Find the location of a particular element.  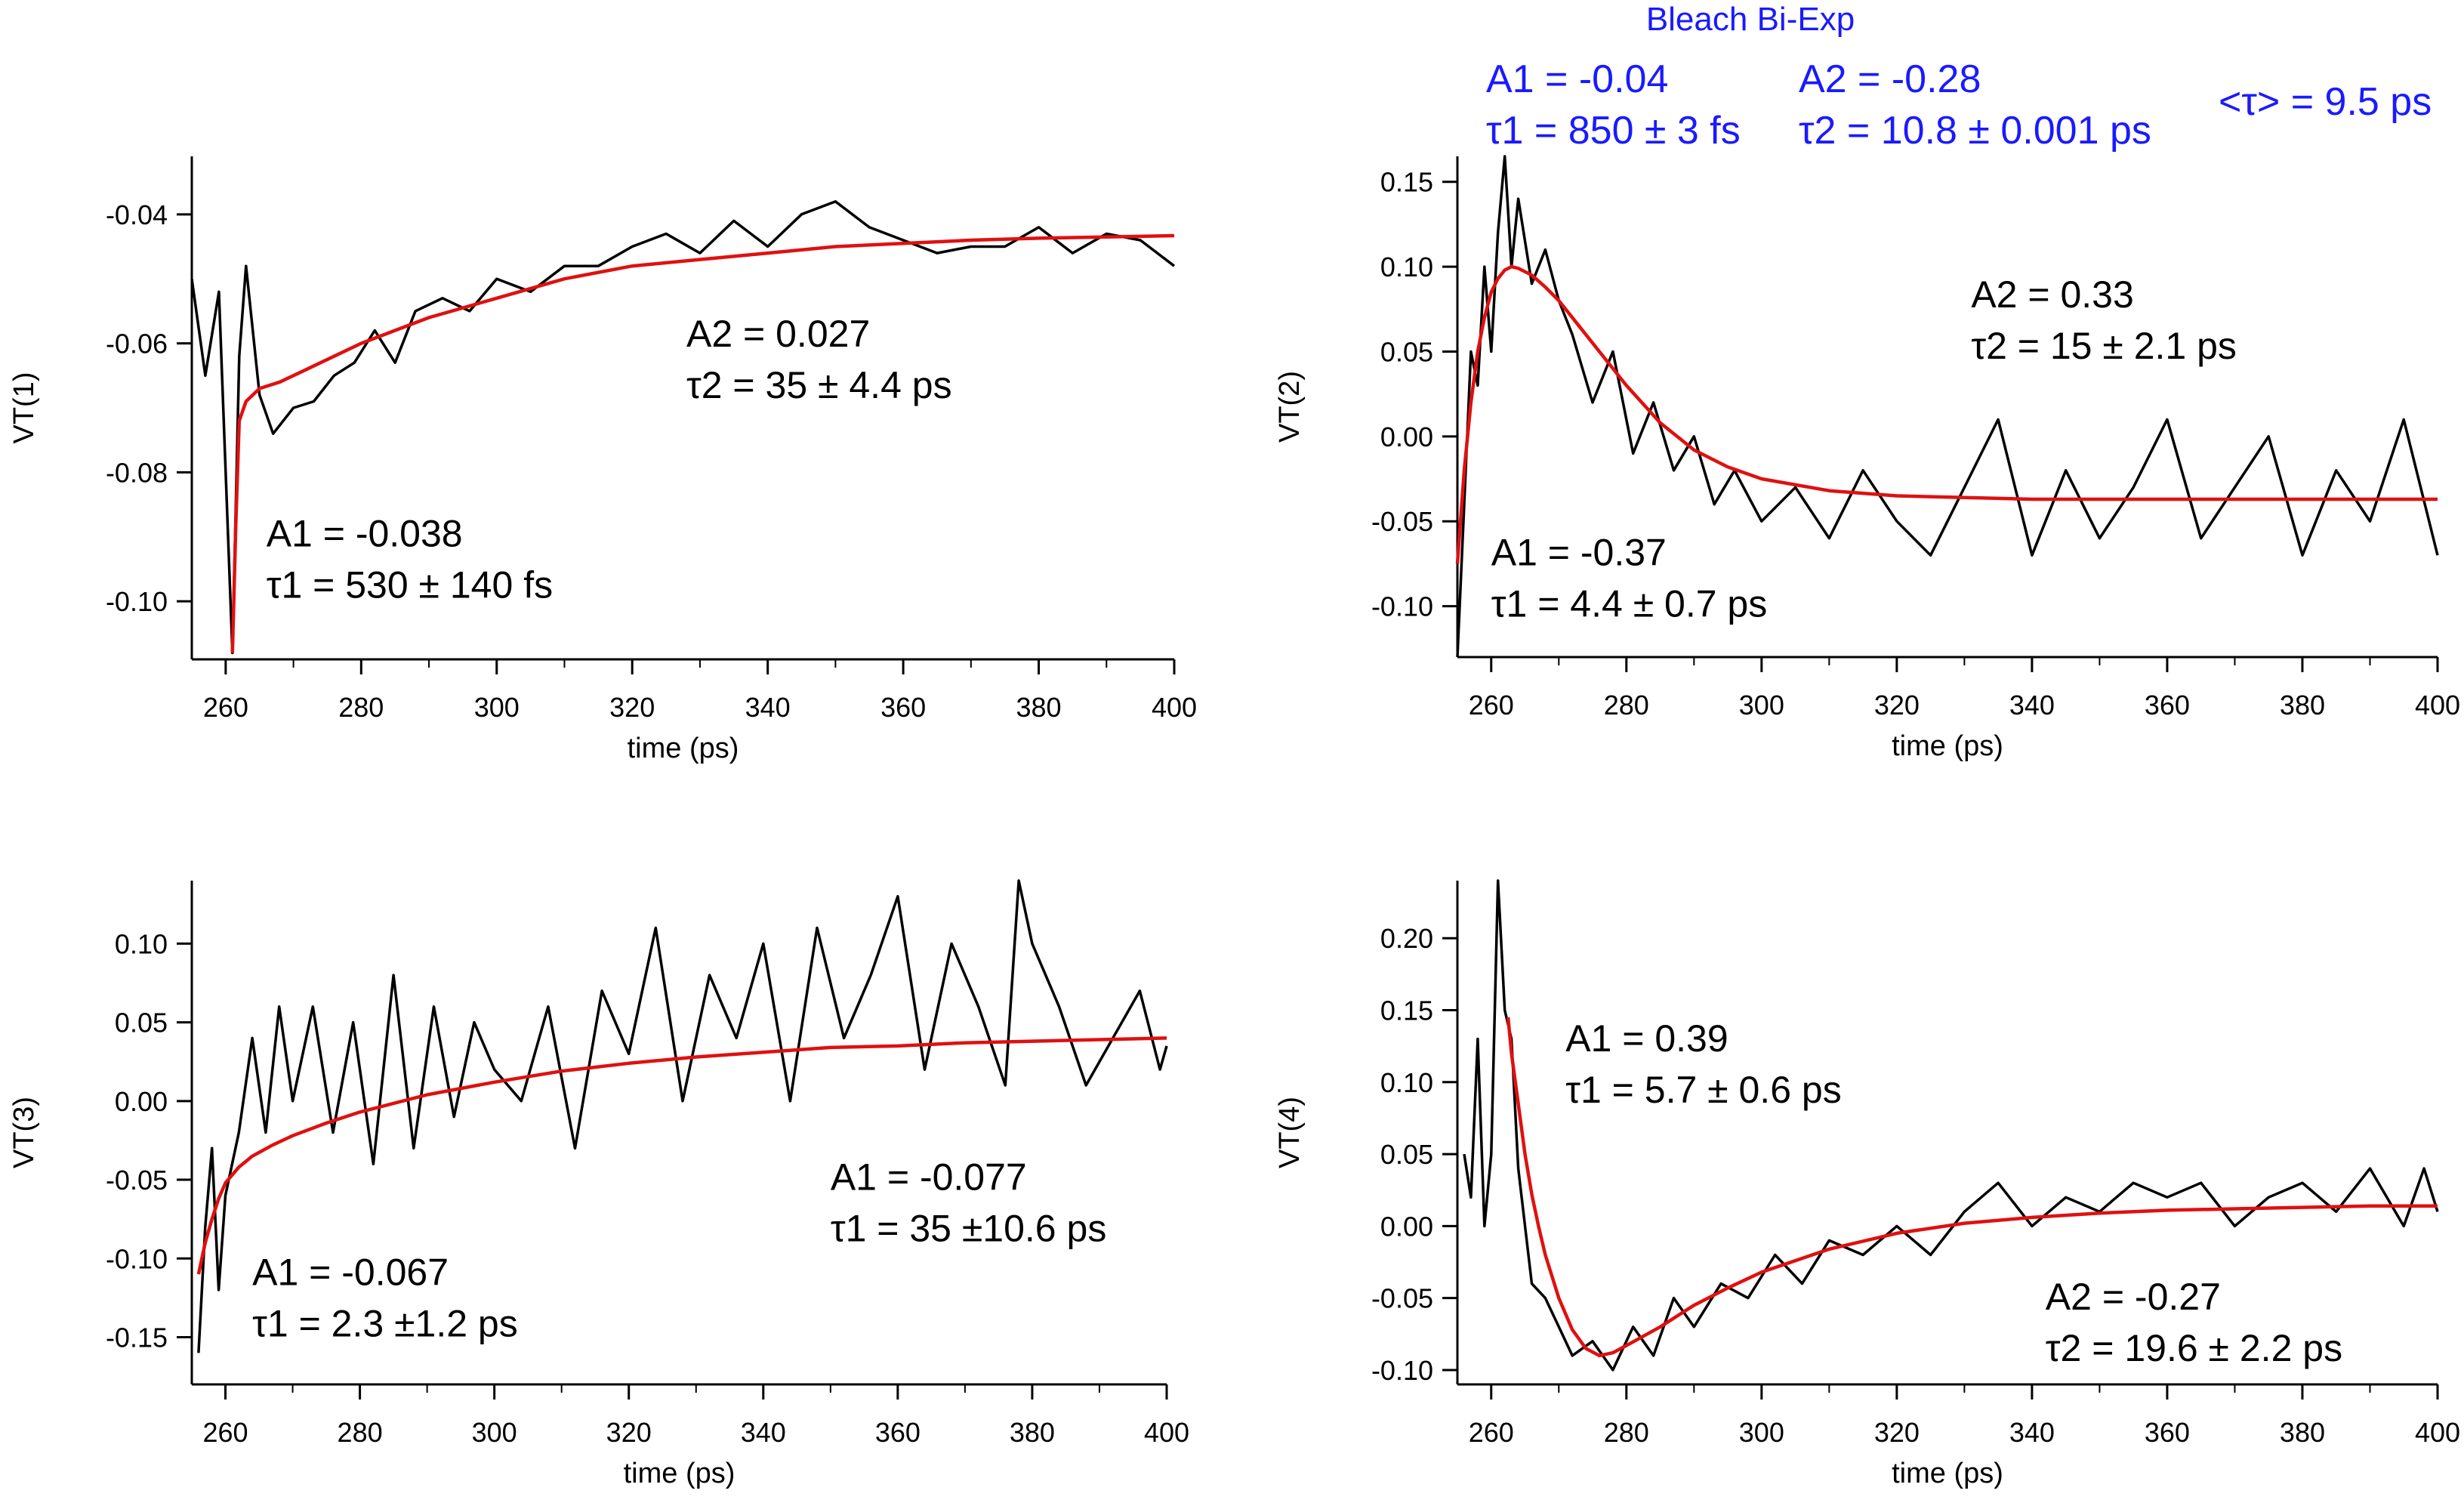

header-a2: A2 = -0.28 is located at coordinates (1890, 79).